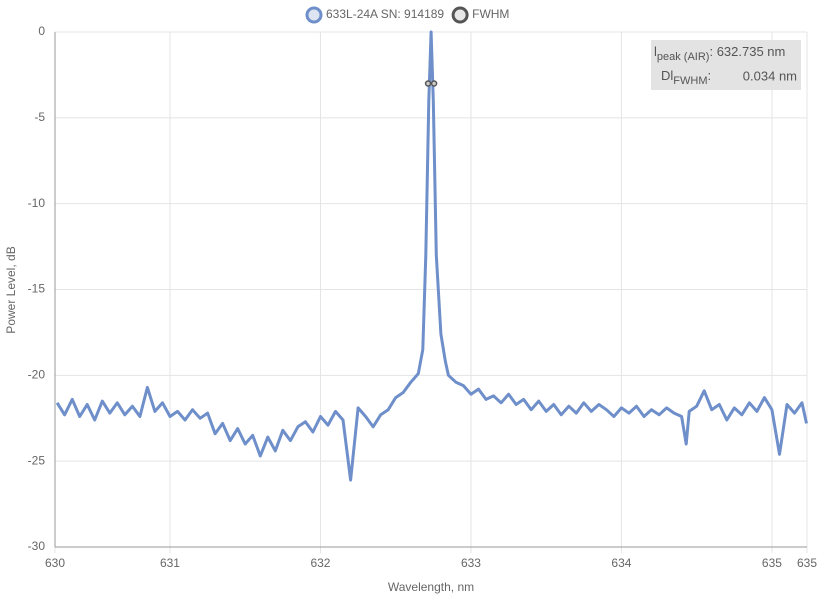 The width and height of the screenshot is (820, 605). I want to click on y-axis-title: Power Level, dB, so click(11, 289).